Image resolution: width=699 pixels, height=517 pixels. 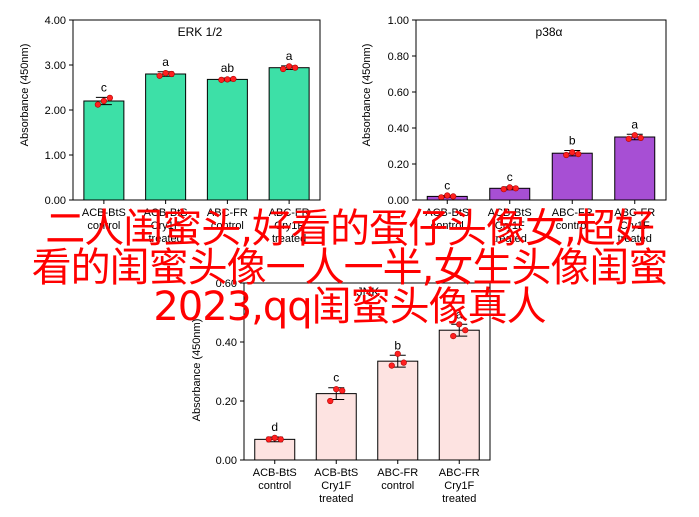 What do you see at coordinates (368, 292) in the screenshot?
I see `chart-title: JNK` at bounding box center [368, 292].